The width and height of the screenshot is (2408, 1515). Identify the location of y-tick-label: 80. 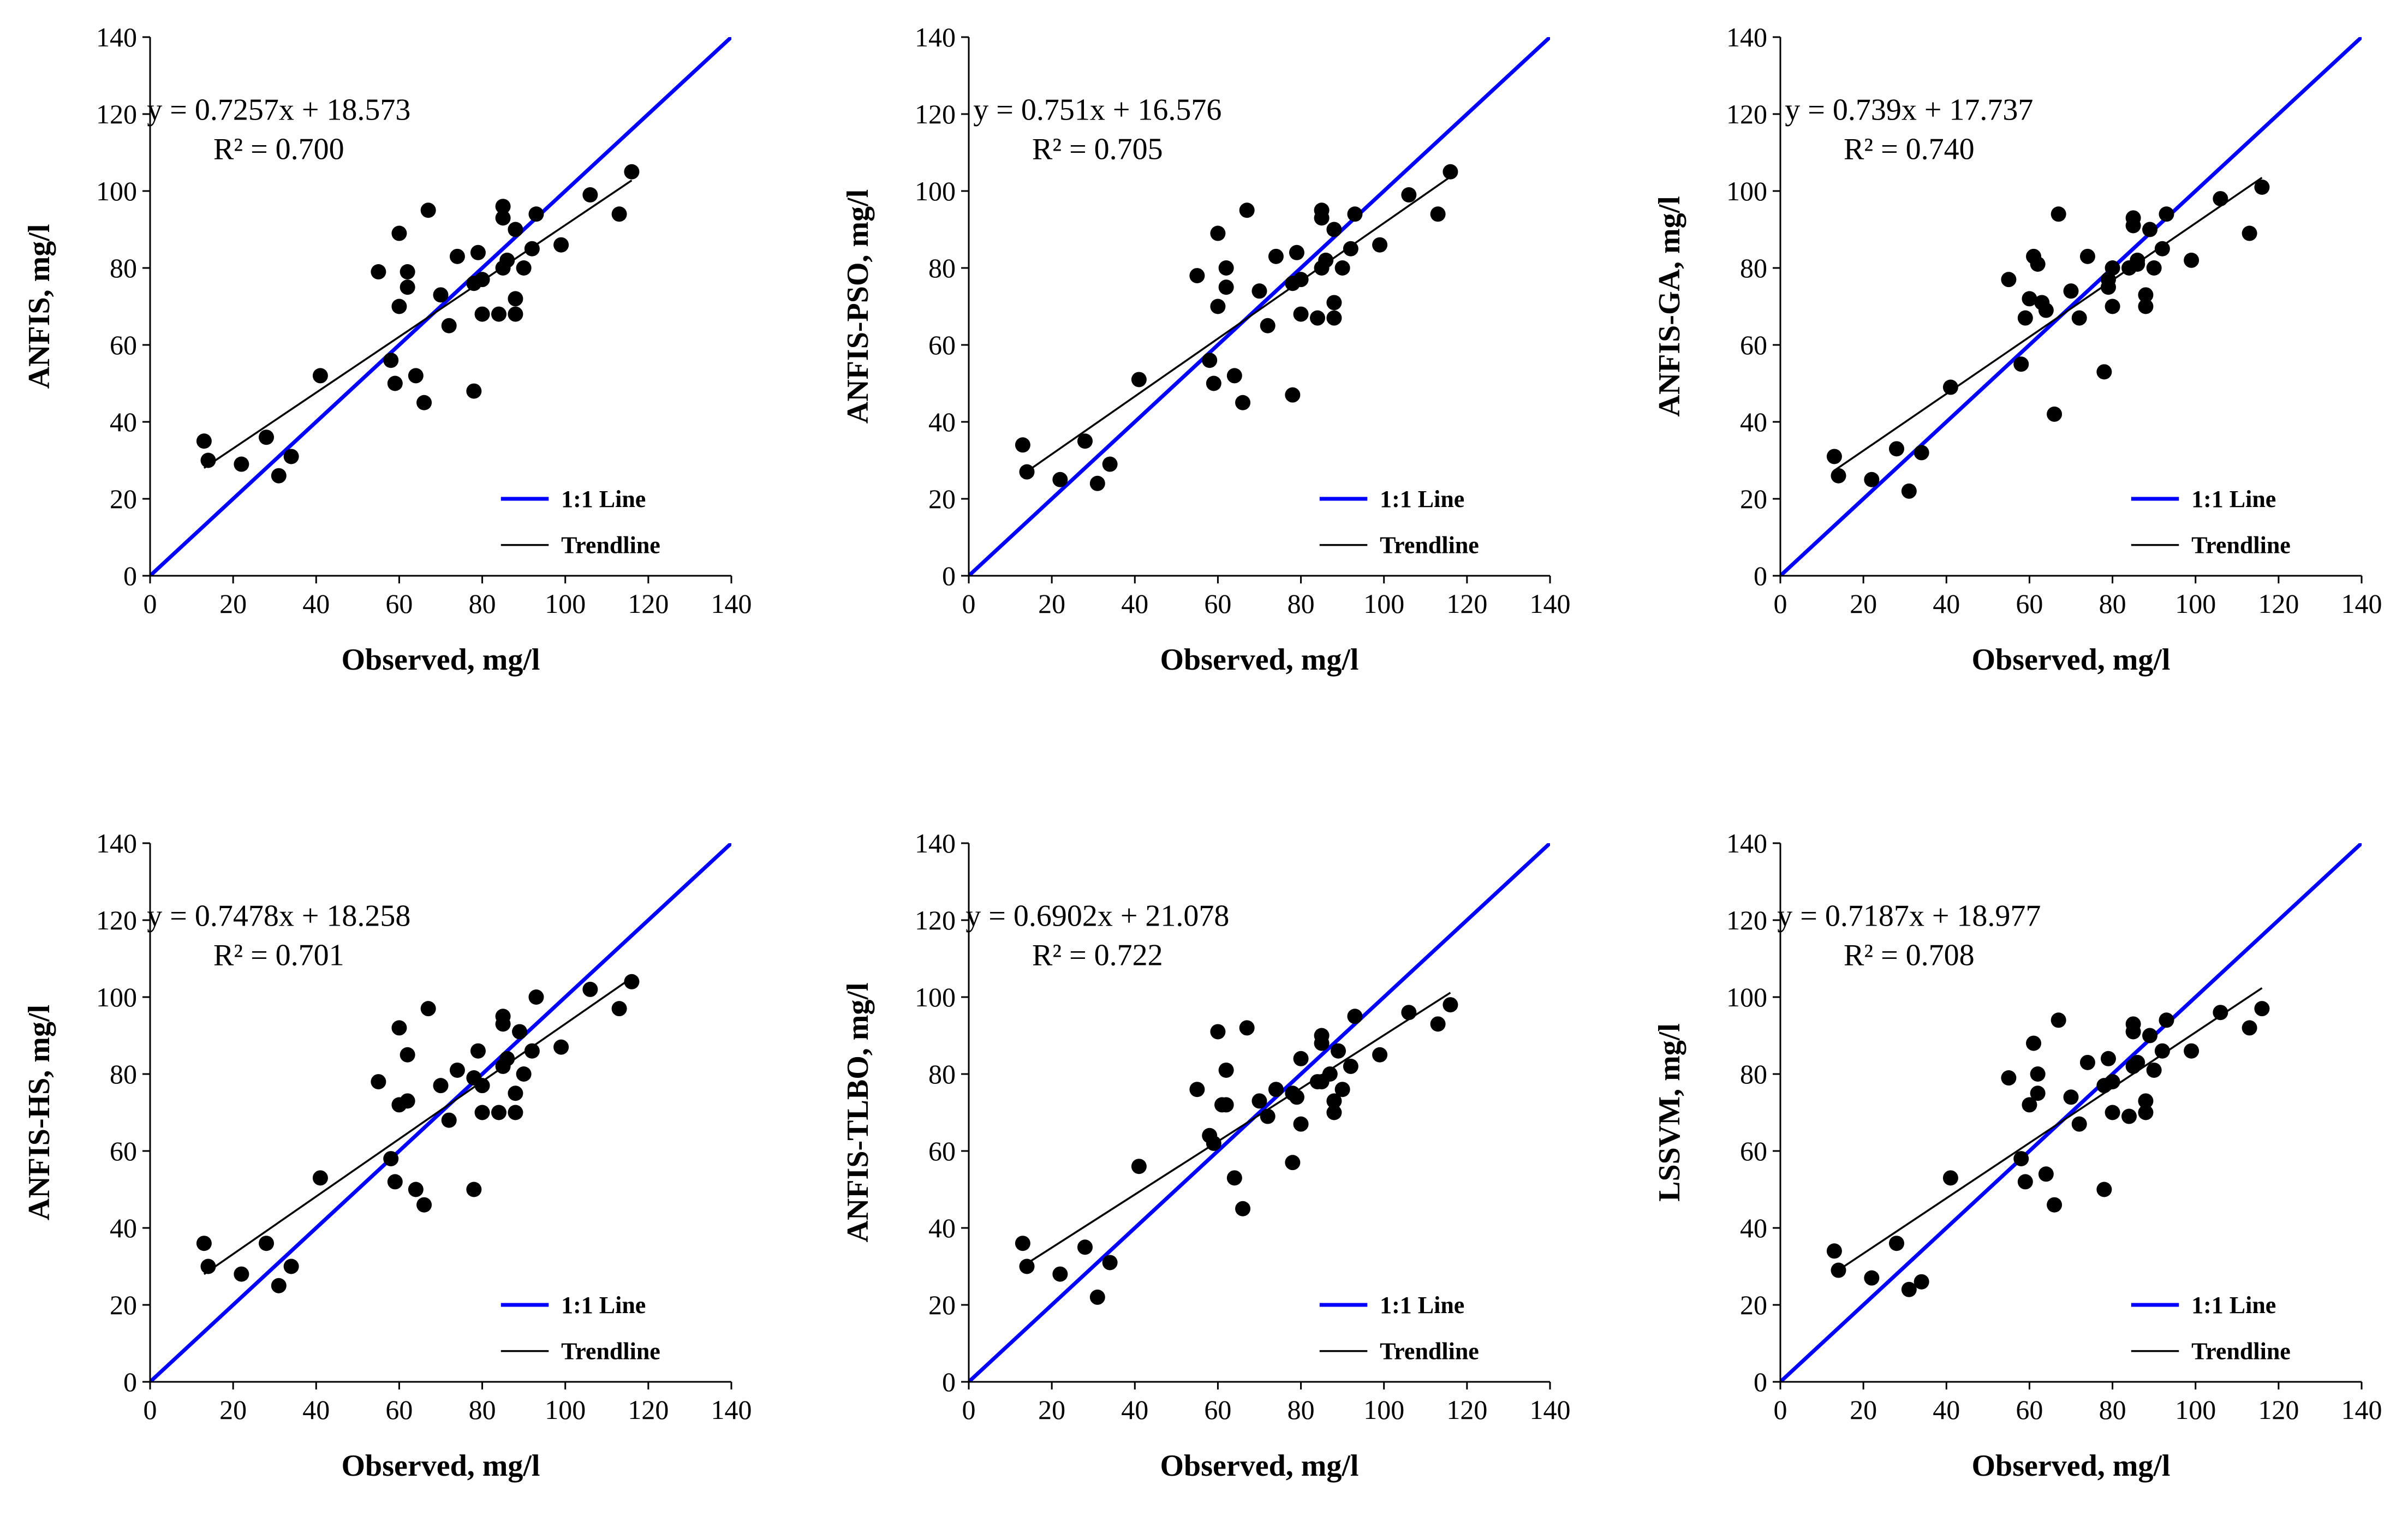
(942, 1074).